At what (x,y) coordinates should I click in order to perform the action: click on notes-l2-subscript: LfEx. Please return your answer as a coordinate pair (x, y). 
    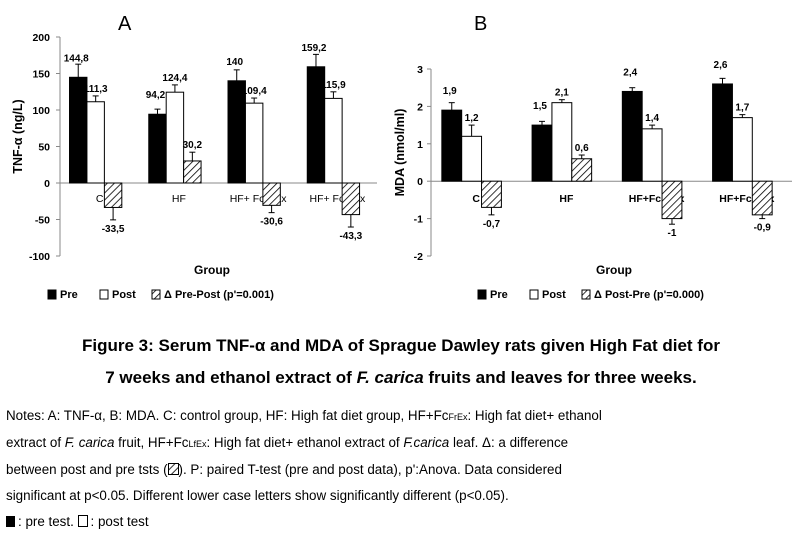
    Looking at the image, I should click on (197, 444).